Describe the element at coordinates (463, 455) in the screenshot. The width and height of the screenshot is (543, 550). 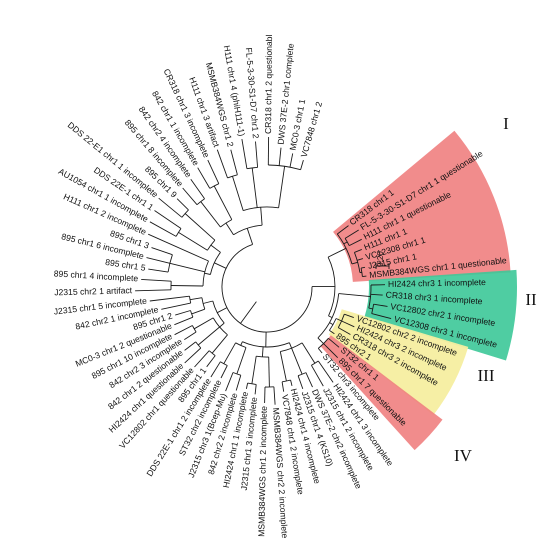
I see `clade-label: IV` at that location.